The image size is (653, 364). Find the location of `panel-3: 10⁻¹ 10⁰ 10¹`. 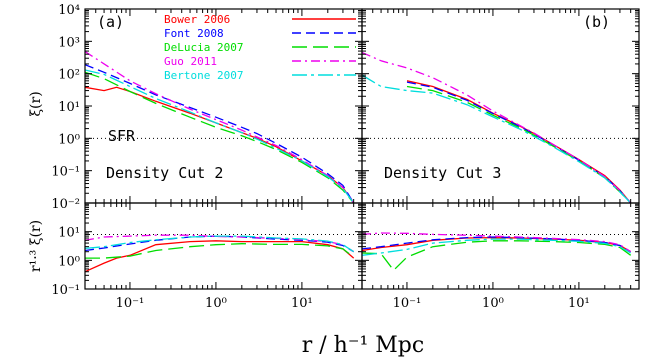

panel-3: 10⁻¹ 10⁰ 10¹ is located at coordinates (500, 256).